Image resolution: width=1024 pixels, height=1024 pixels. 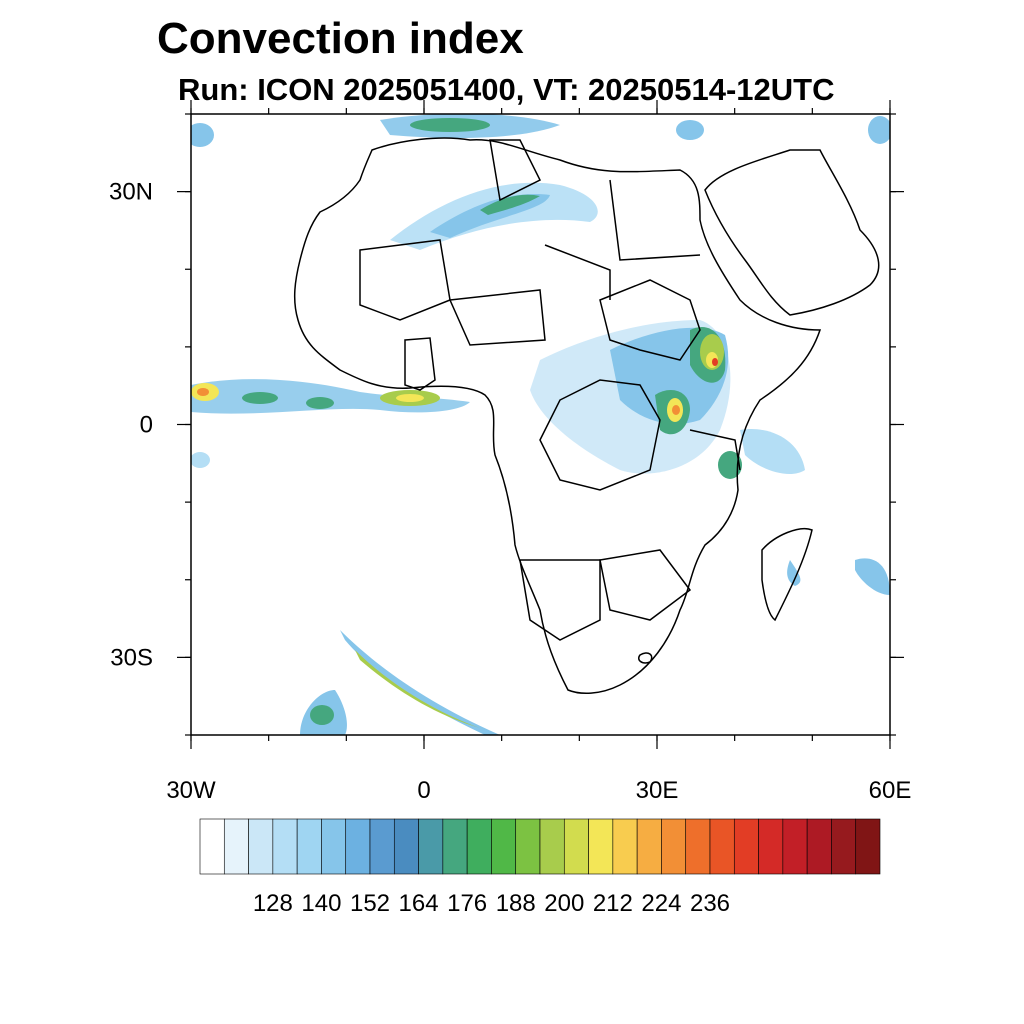 I want to click on lat-tick-label: 30N, so click(x=131, y=192).